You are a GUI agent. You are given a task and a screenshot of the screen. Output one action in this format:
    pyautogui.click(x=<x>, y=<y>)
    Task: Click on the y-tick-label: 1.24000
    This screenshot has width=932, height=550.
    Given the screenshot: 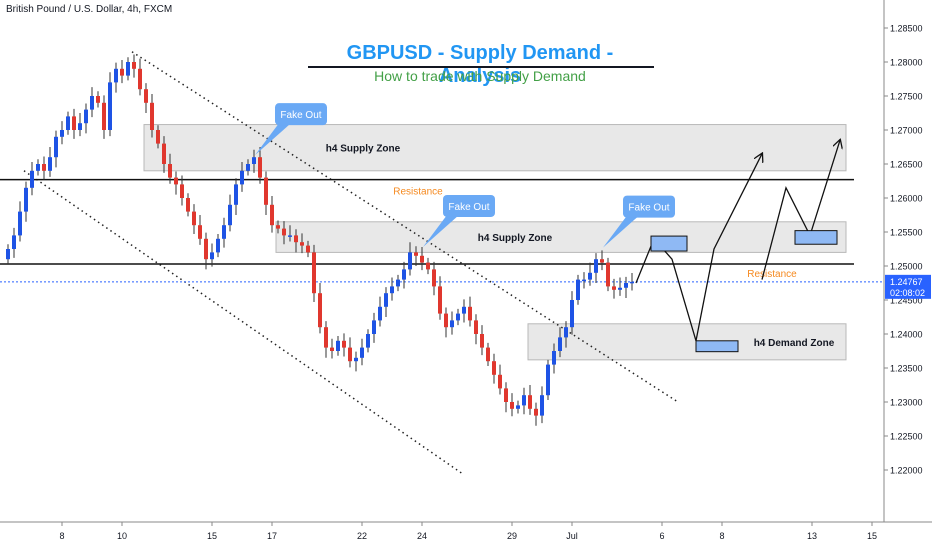 What is the action you would take?
    pyautogui.click(x=906, y=335)
    